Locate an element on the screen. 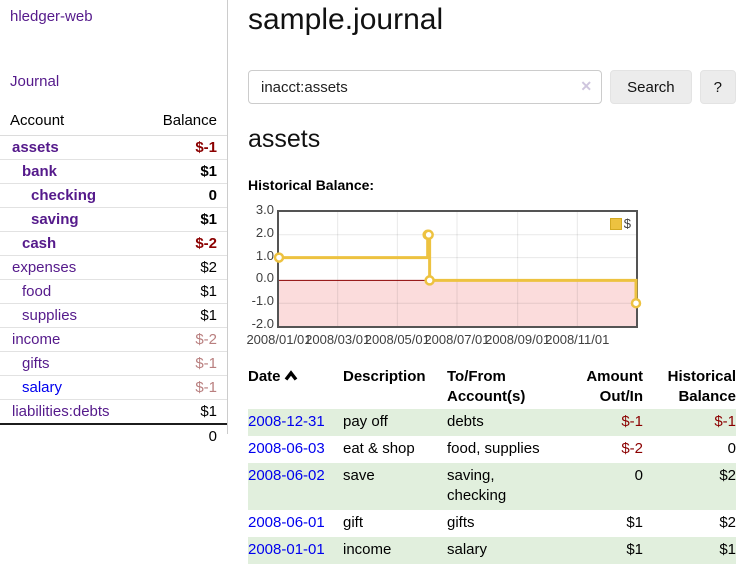 The height and width of the screenshot is (582, 742). account-link: salary is located at coordinates (42, 387).